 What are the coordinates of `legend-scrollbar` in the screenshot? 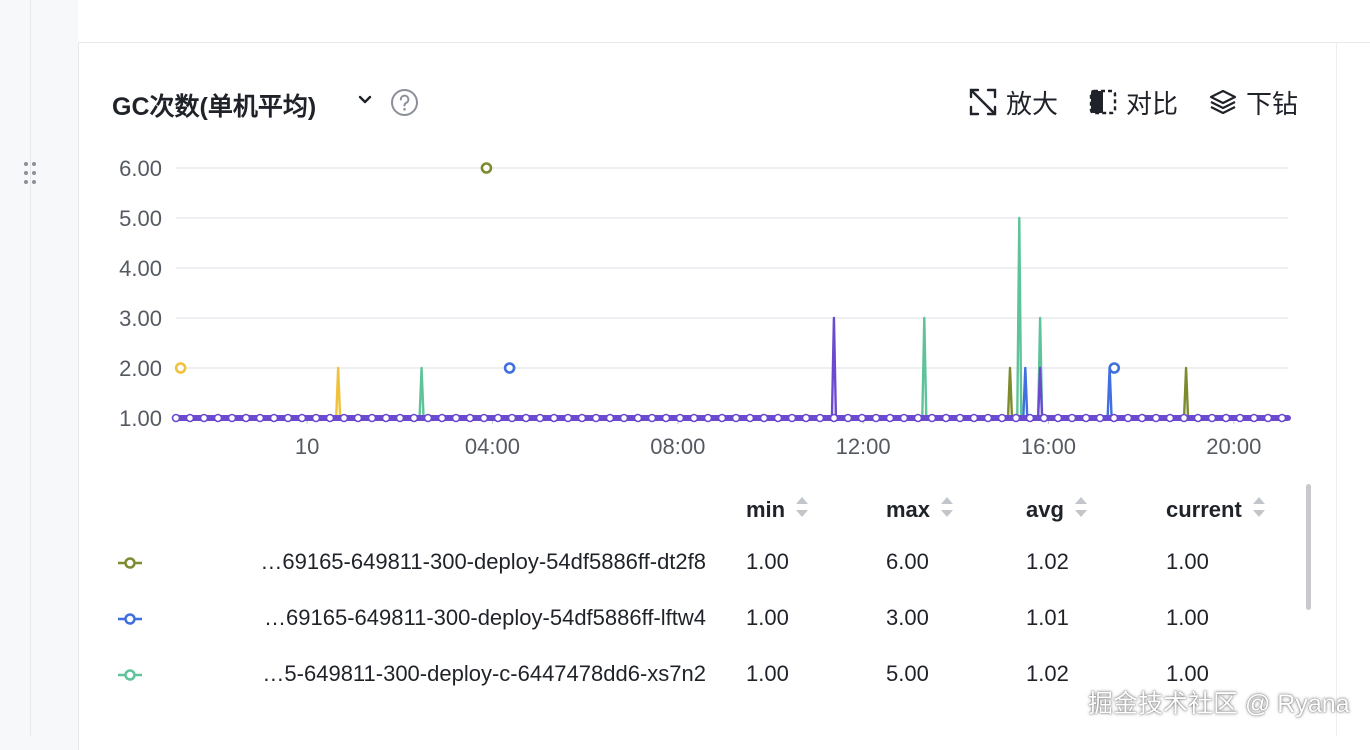 It's located at (1308, 547).